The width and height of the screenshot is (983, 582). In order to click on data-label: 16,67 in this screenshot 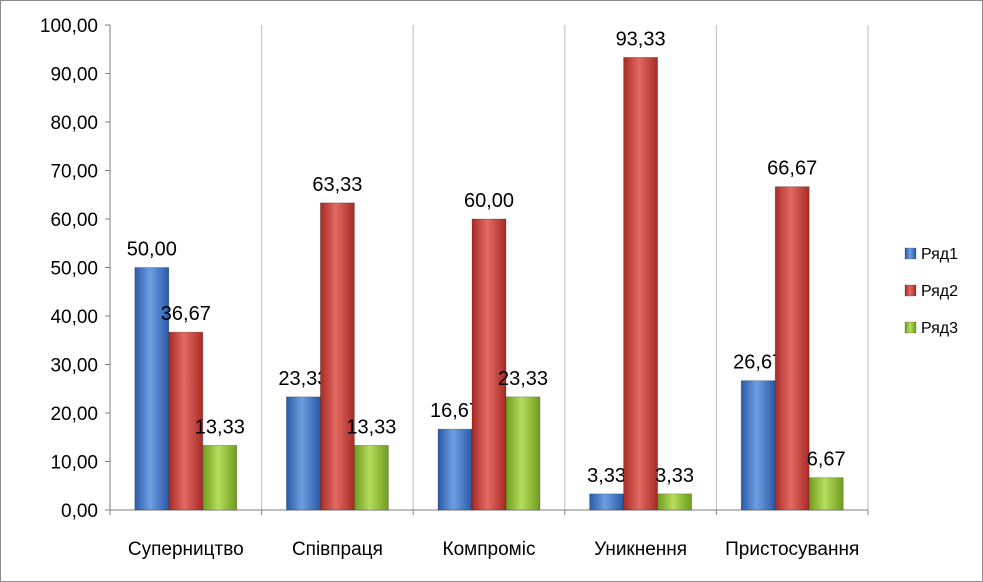, I will do `click(455, 411)`.